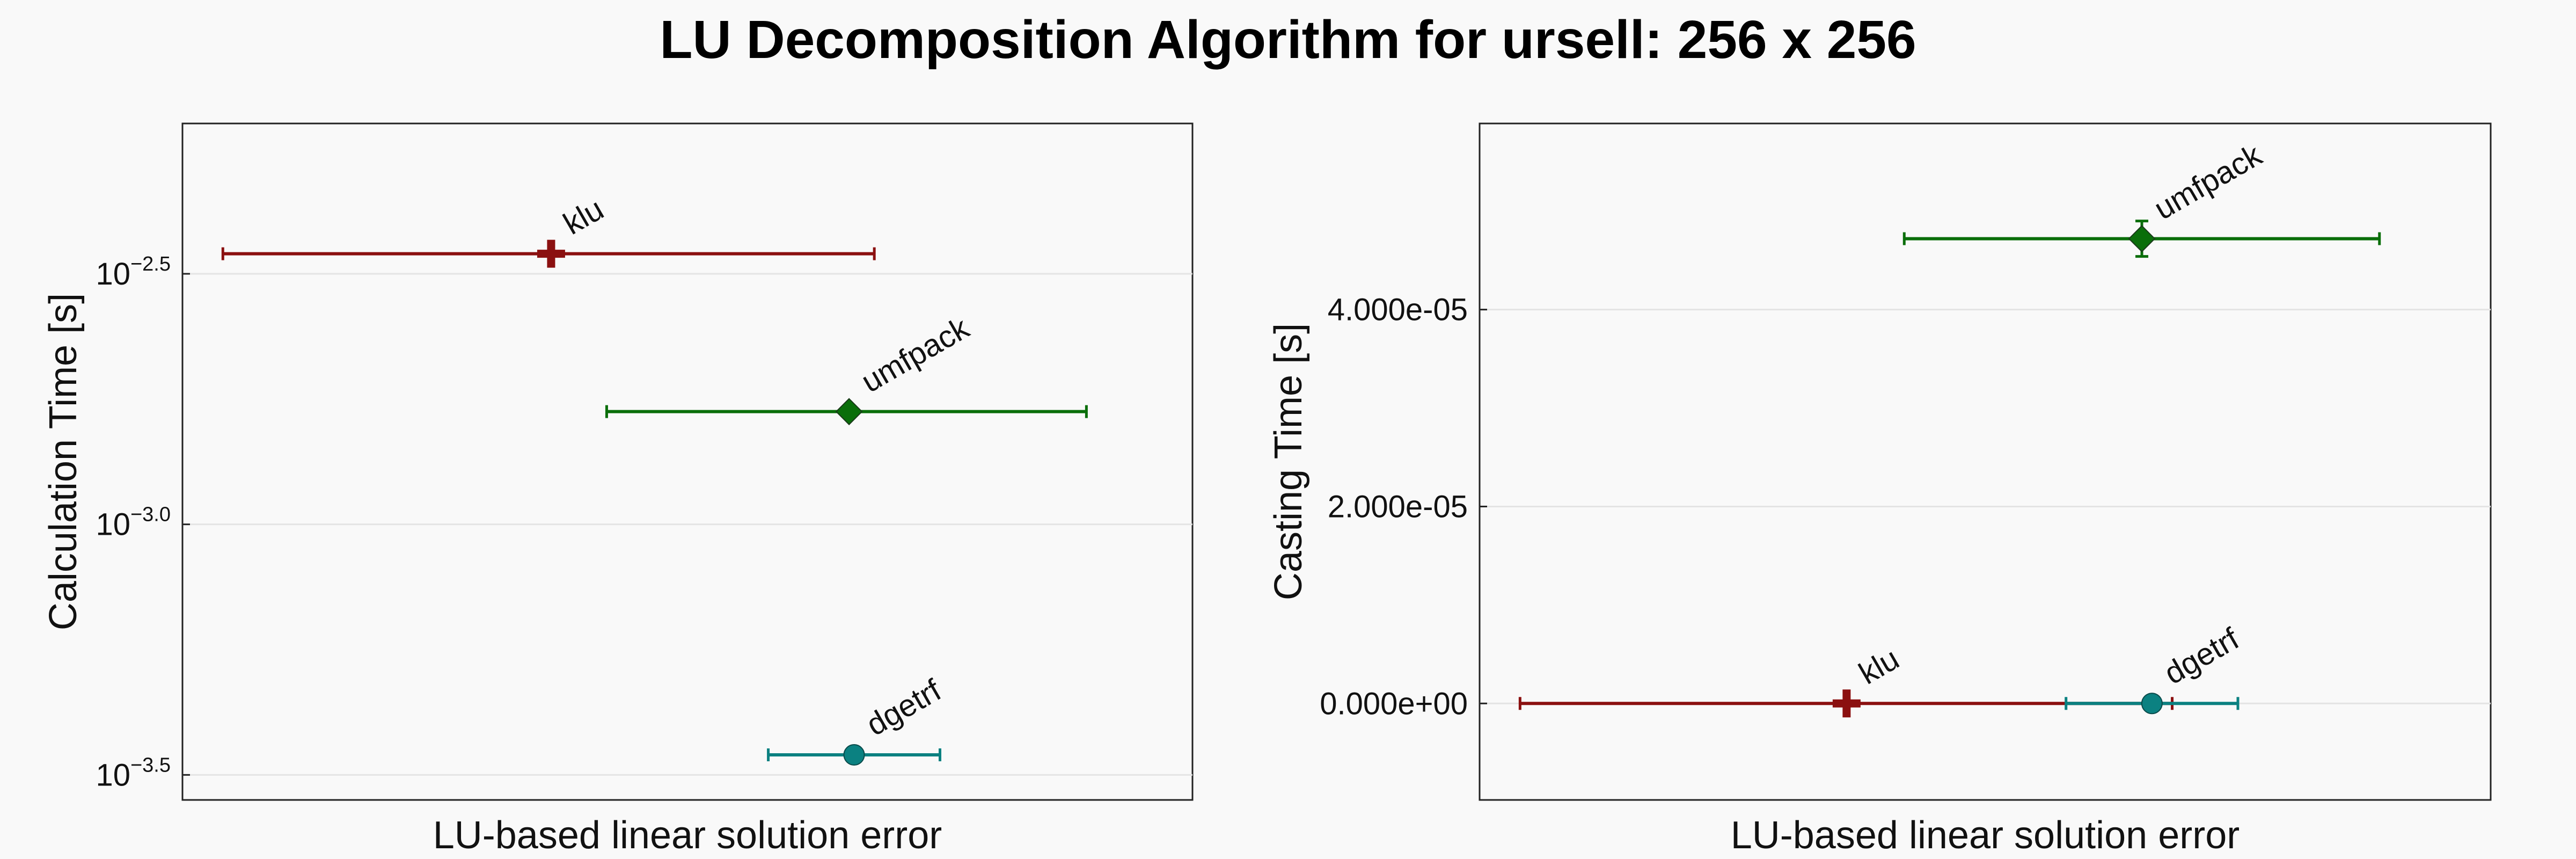 This screenshot has height=859, width=2576. I want to click on y-tick-label: 0.000e+00, so click(1394, 703).